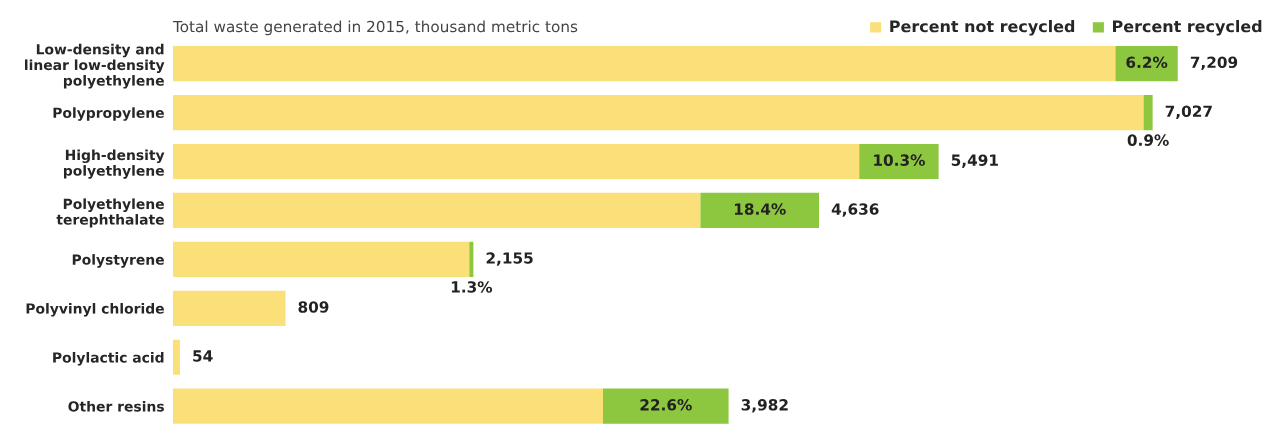  Describe the element at coordinates (95, 310) in the screenshot. I see `y-tick-label: Polyvinyl chloride` at that location.